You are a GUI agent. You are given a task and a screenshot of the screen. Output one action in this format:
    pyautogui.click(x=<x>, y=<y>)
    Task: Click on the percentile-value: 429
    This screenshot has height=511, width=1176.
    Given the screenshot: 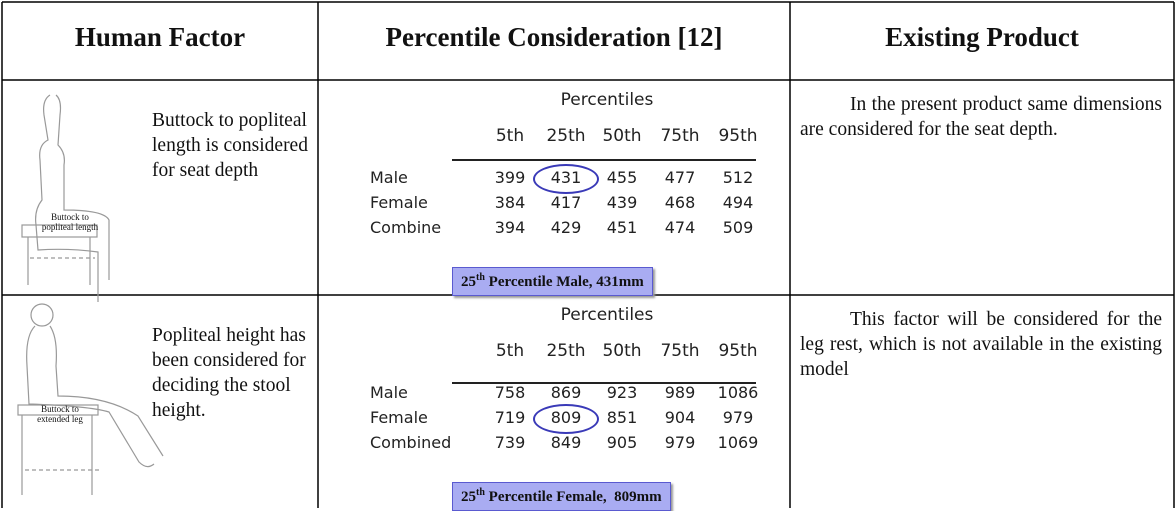 What is the action you would take?
    pyautogui.click(x=566, y=227)
    